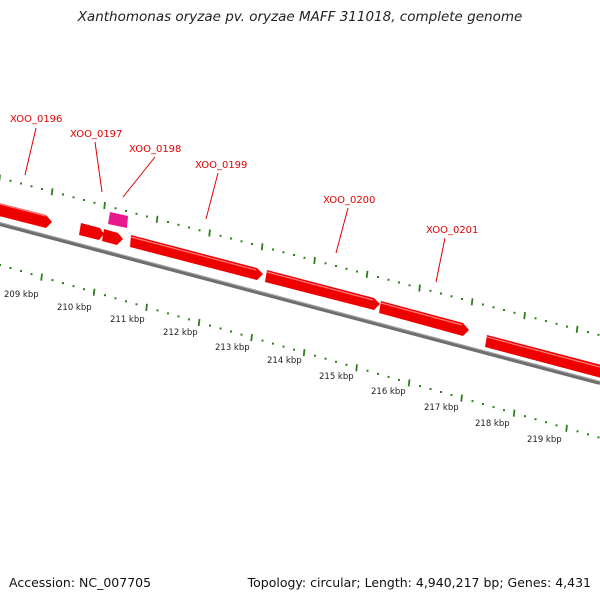  I want to click on scale-label: 209 kbp, so click(21, 295).